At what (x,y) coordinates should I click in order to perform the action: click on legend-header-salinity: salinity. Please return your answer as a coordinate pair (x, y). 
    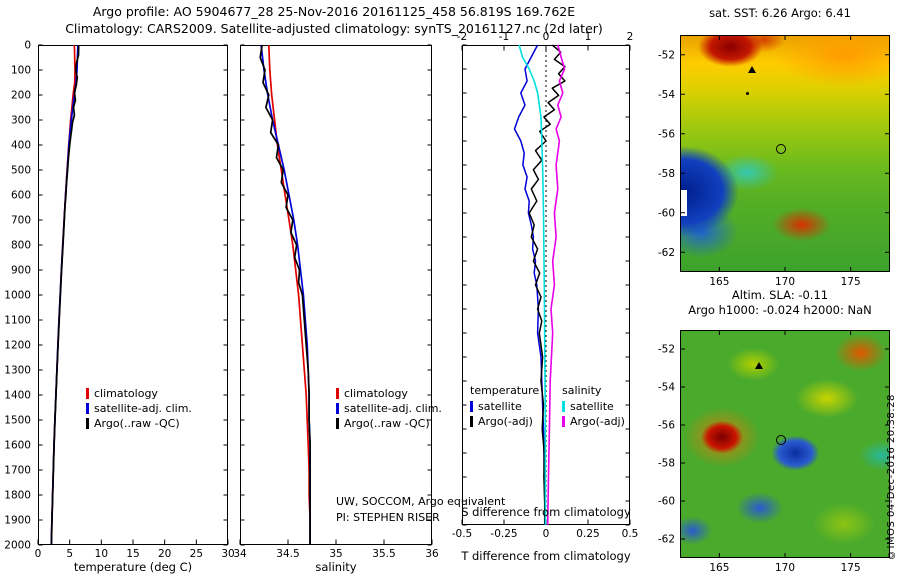
    Looking at the image, I should click on (582, 390).